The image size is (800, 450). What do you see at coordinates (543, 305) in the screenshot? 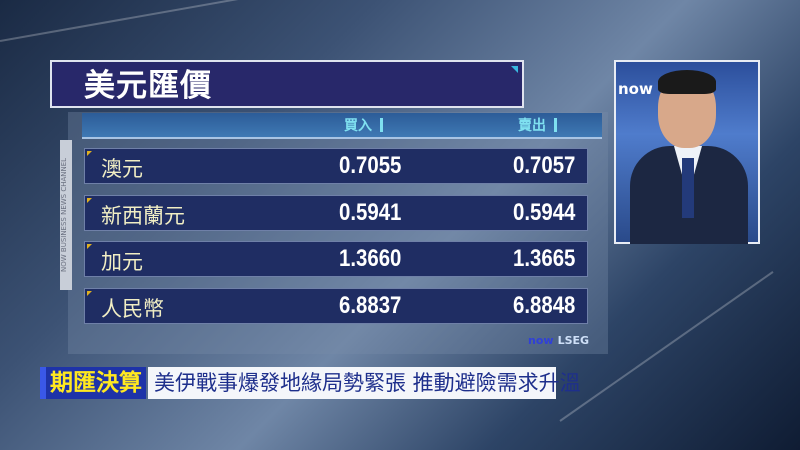
I see `sell-rate: 6.8848` at bounding box center [543, 305].